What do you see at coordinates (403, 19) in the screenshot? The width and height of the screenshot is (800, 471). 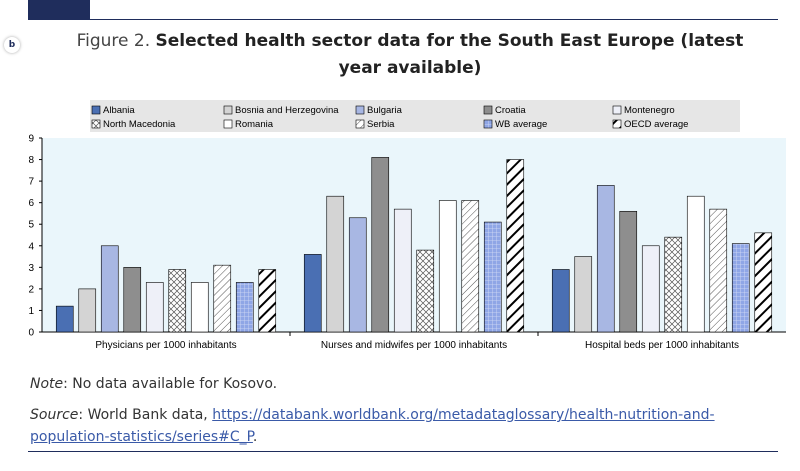 I see `header-rule` at bounding box center [403, 19].